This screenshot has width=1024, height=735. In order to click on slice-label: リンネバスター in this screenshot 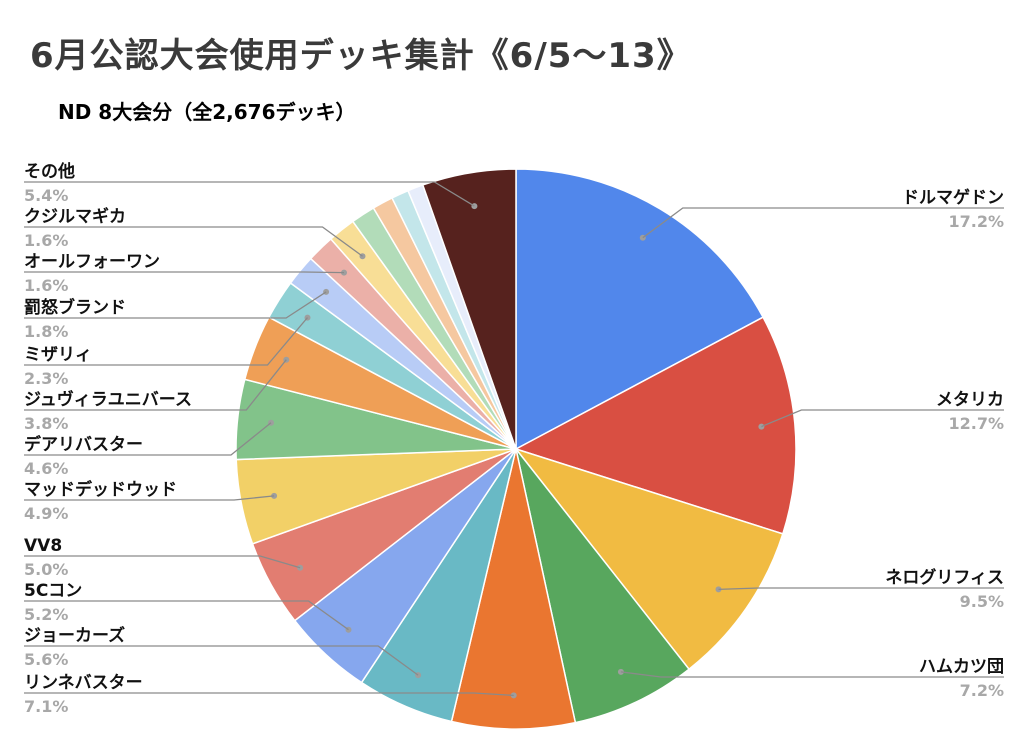, I will do `click(83, 683)`.